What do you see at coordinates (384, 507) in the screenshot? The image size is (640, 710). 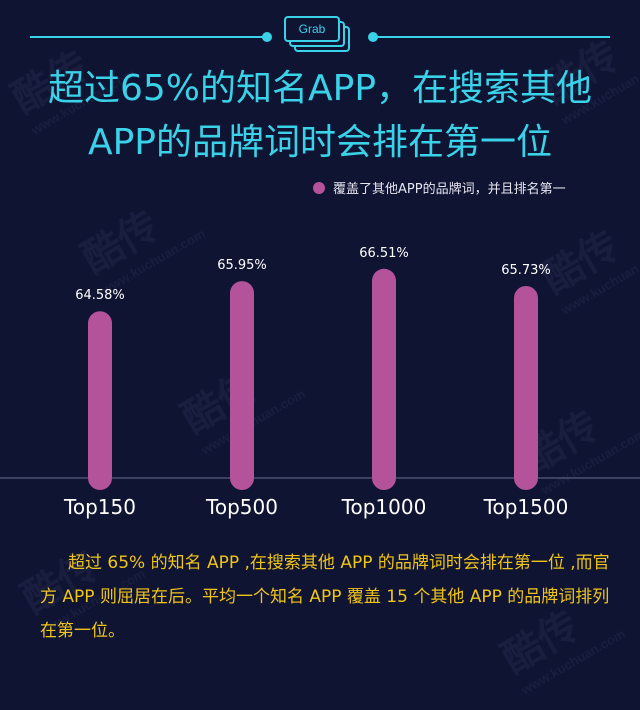 I see `x-tick-label-top1000: Top1000` at bounding box center [384, 507].